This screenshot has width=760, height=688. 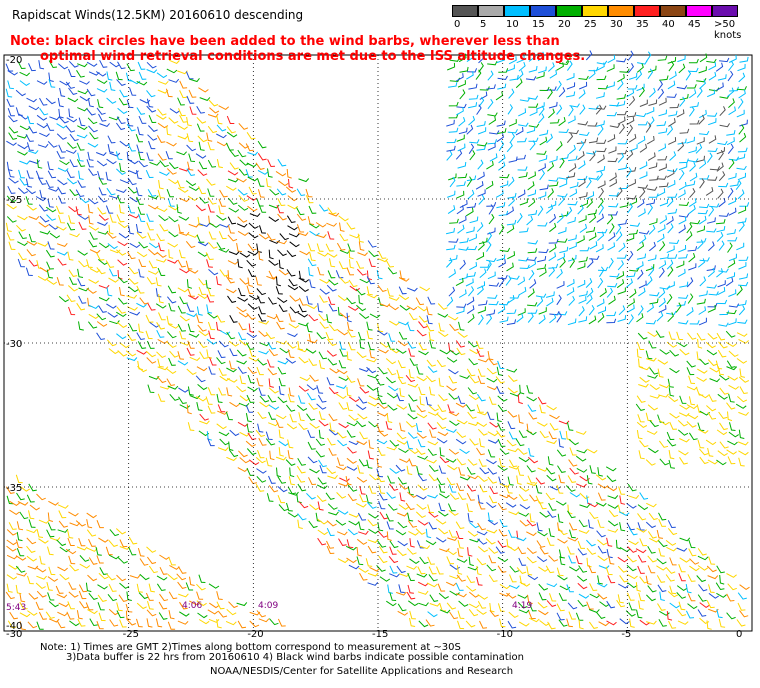 I want to click on legend-swatch, so click(x=595, y=11).